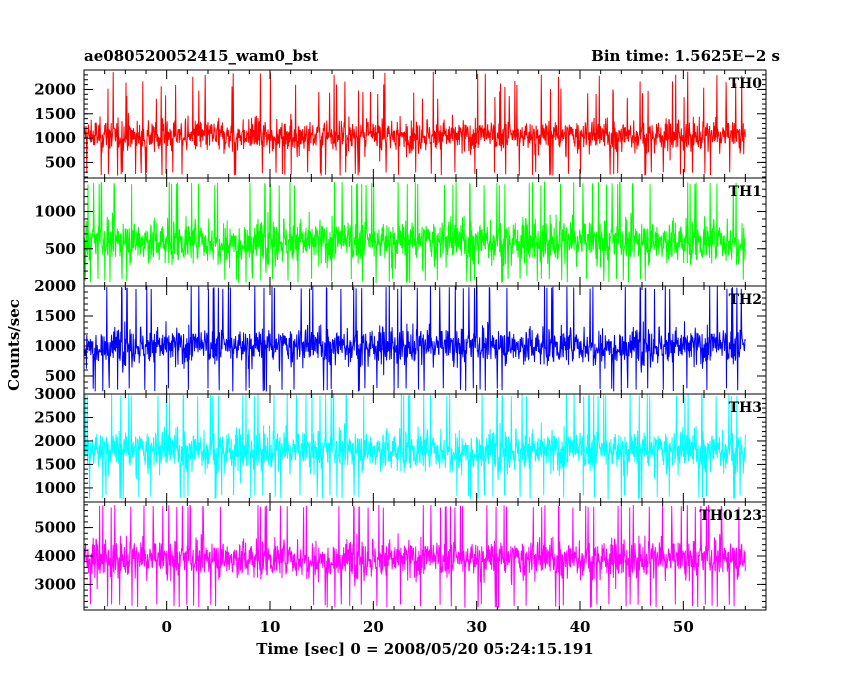  What do you see at coordinates (685, 56) in the screenshot?
I see `bin-time-label: Bin time: 1.5625E−2 s` at bounding box center [685, 56].